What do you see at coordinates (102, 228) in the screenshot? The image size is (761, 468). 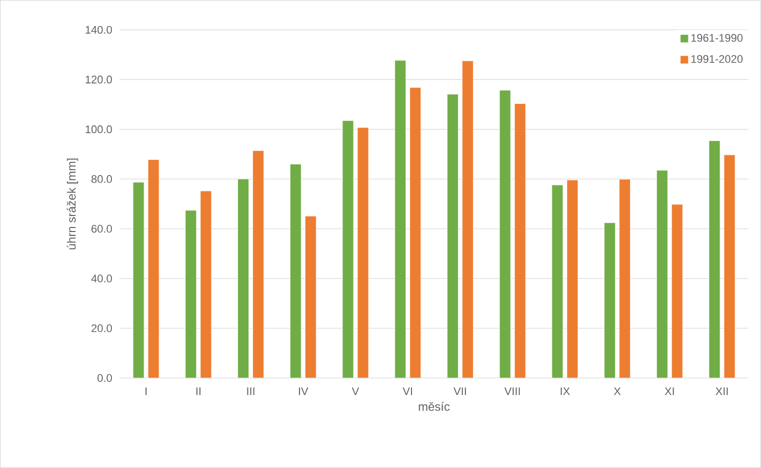 I see `y-tick-label: 60.0` at bounding box center [102, 228].